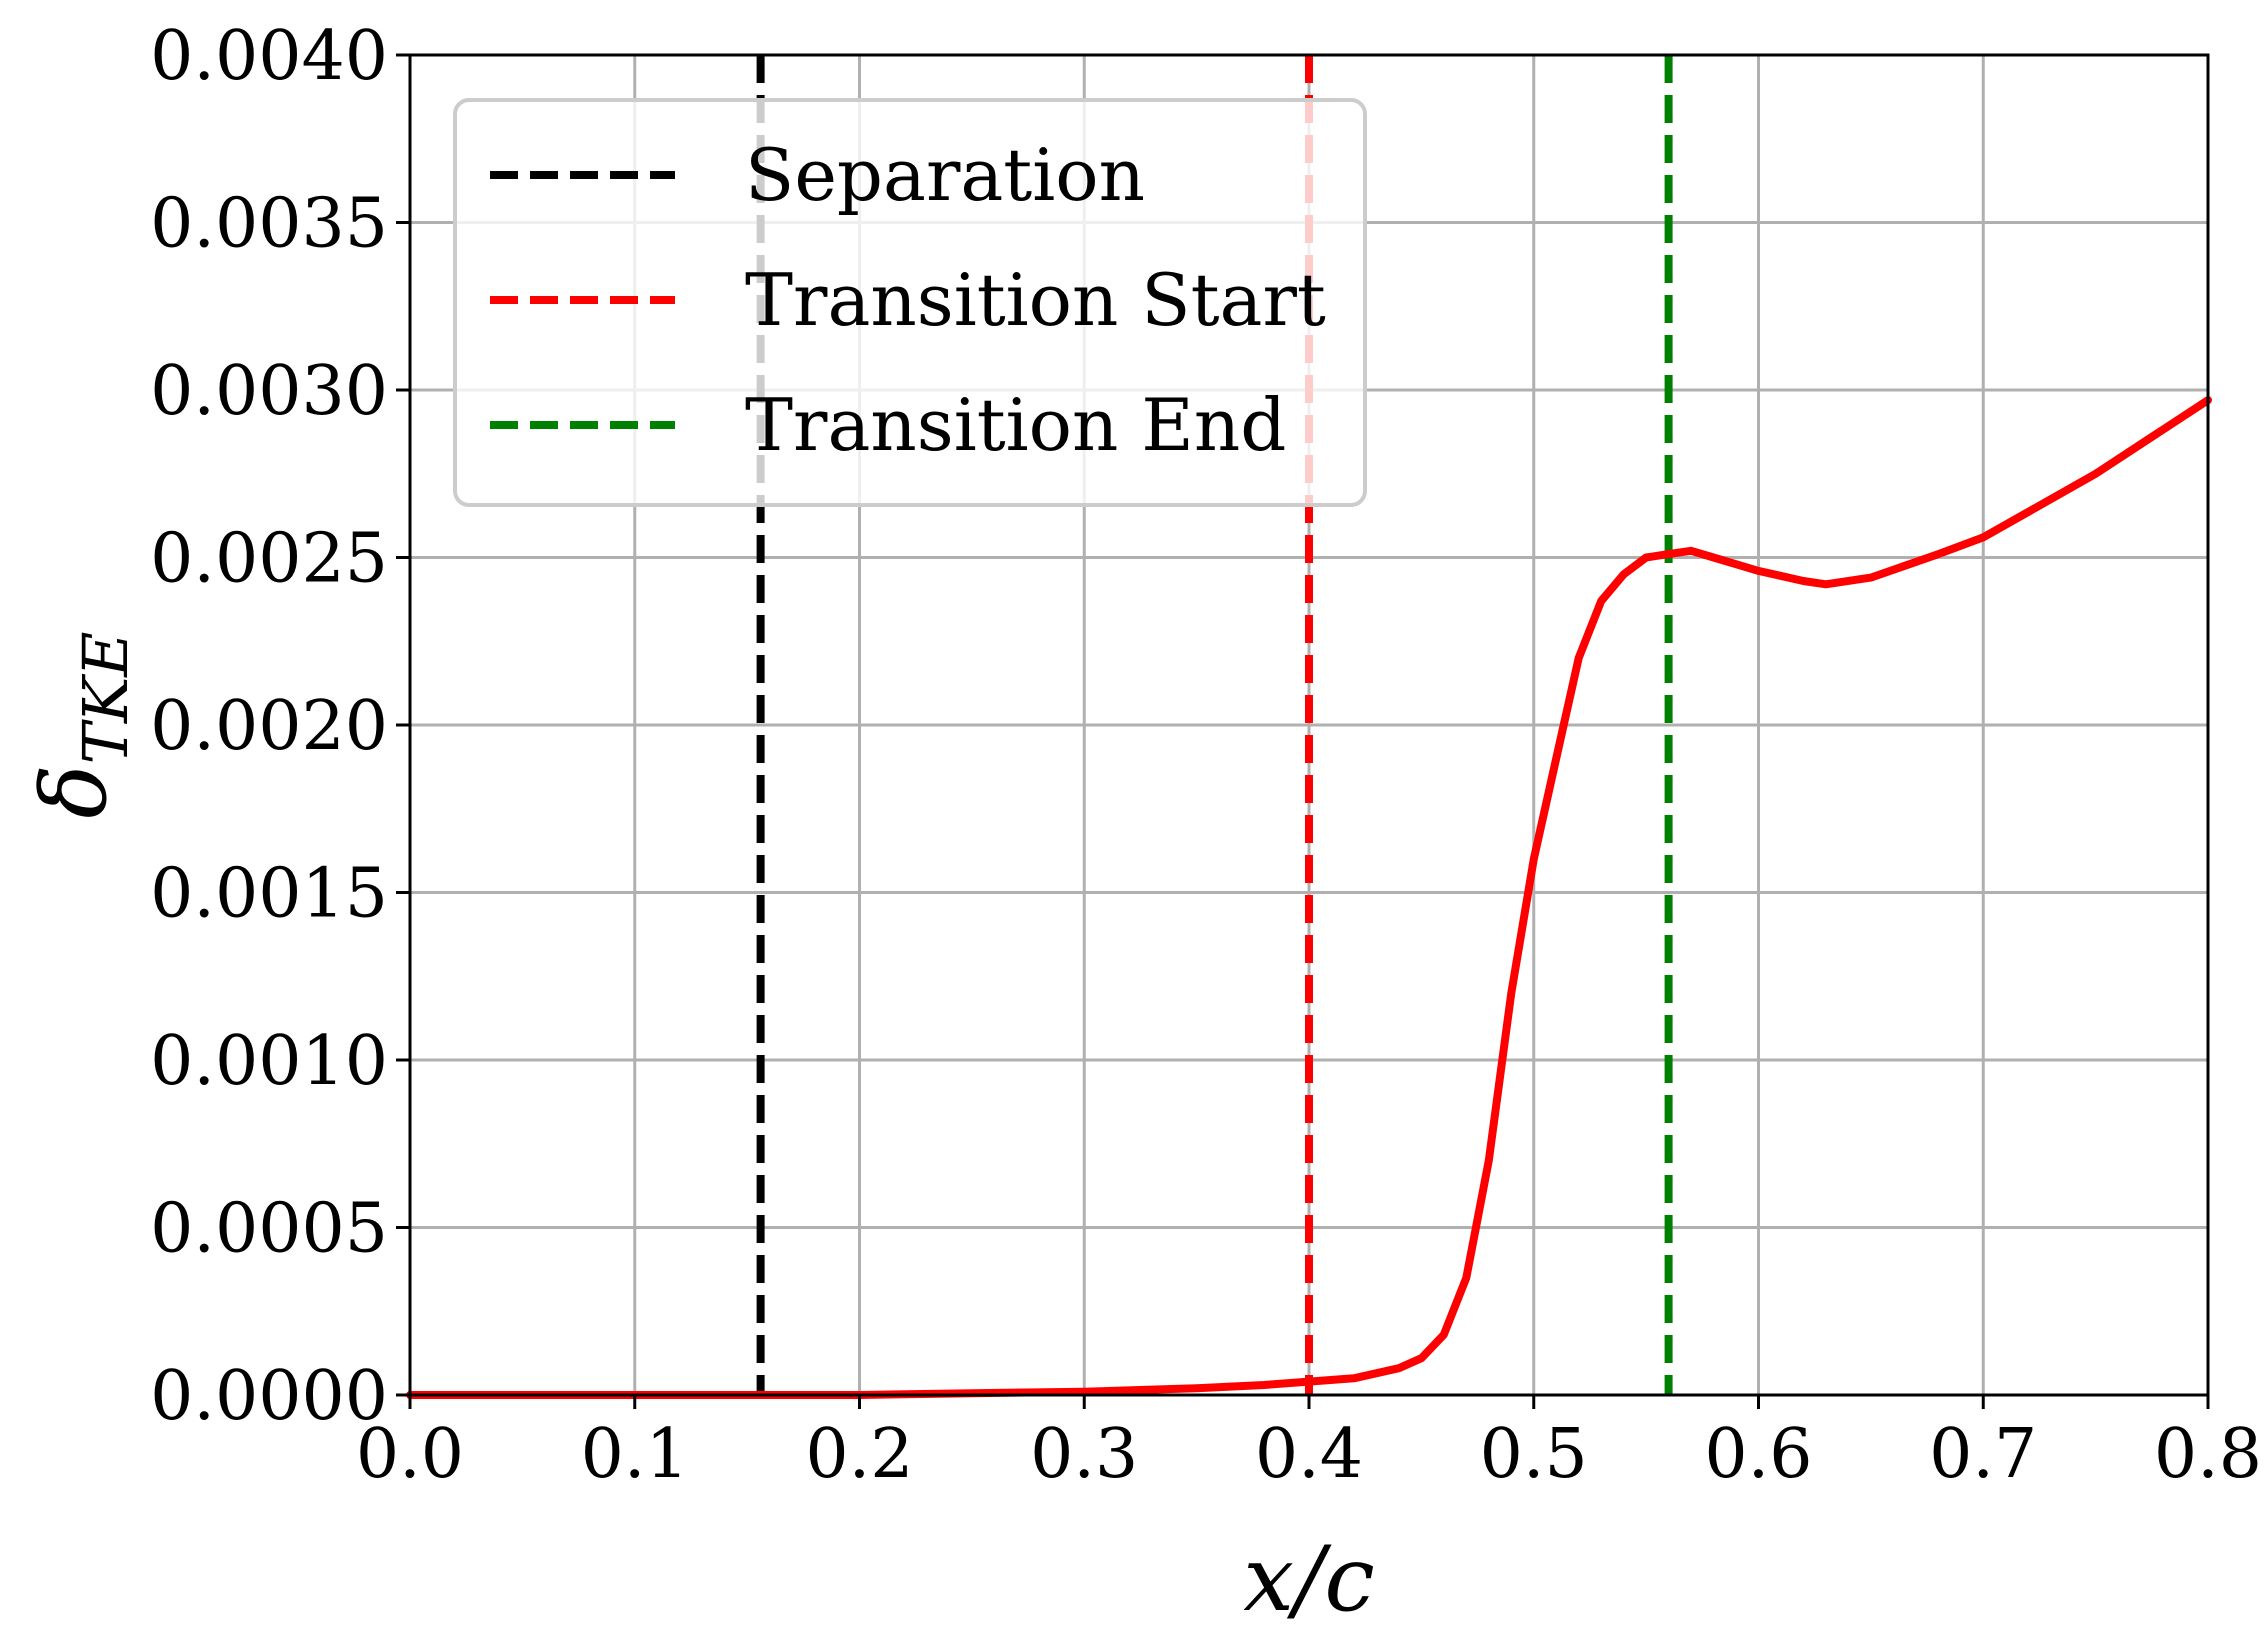 The width and height of the screenshot is (2266, 1644). Describe the element at coordinates (269, 559) in the screenshot. I see `y-tick-label: 0.0025` at that location.